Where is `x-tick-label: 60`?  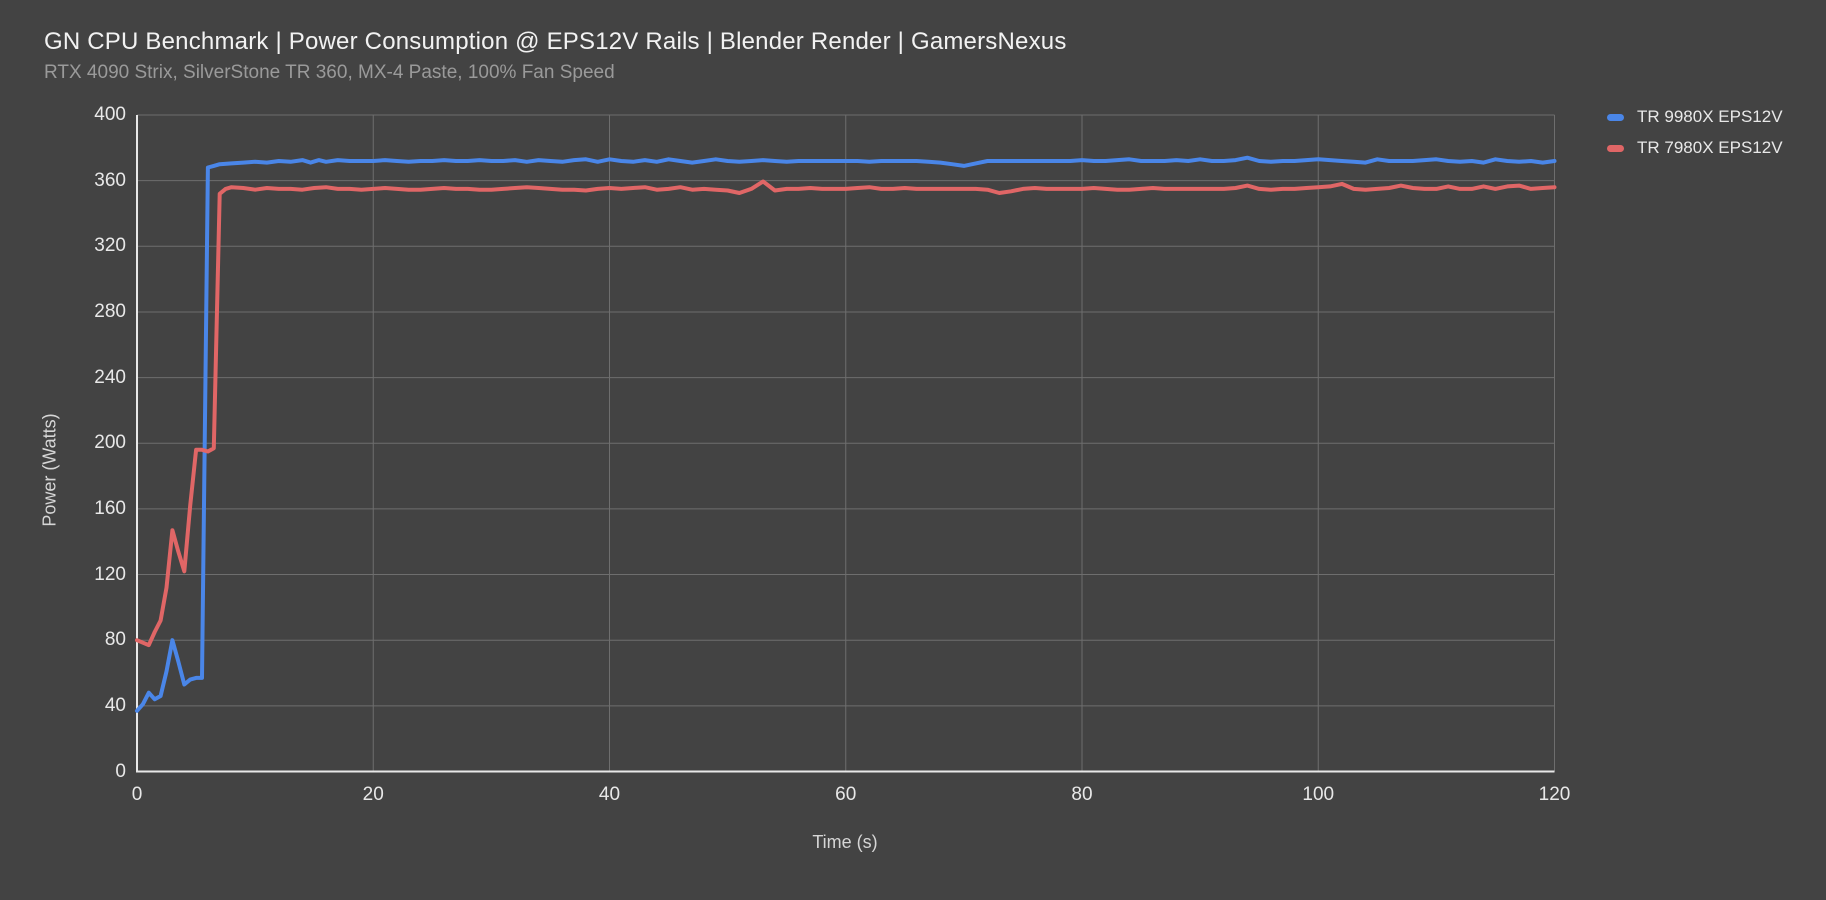
x-tick-label: 60 is located at coordinates (846, 794).